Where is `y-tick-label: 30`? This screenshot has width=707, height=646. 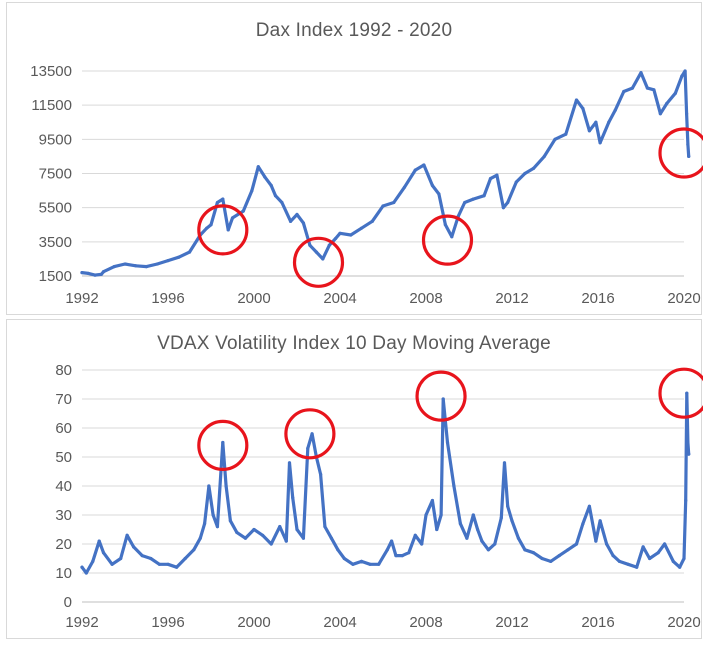
y-tick-label: 30 is located at coordinates (63, 515).